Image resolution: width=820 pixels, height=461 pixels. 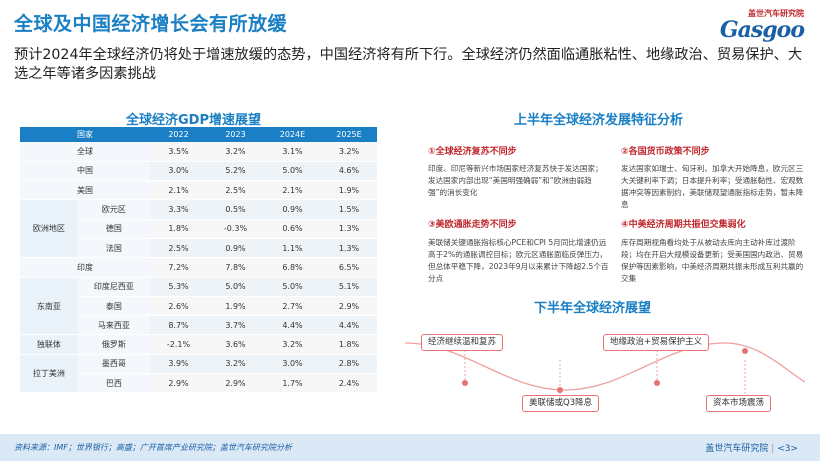 I want to click on table-row: 欧洲地区 欧元区 3.3% 0.5% 0.9% 1.5%, so click(x=198, y=229).